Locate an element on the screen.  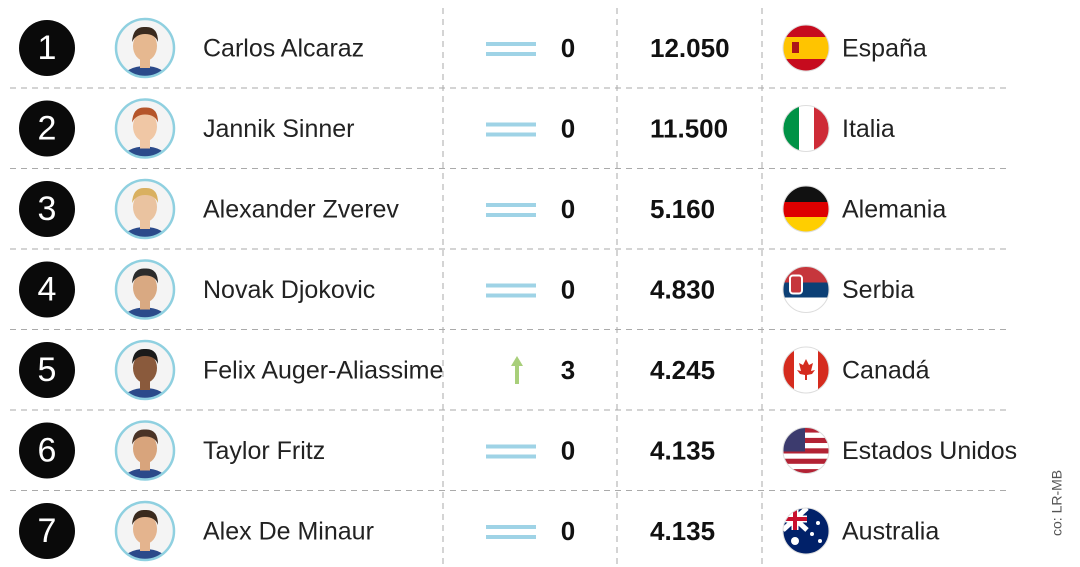
country: Estados Unidos is located at coordinates (929, 451).